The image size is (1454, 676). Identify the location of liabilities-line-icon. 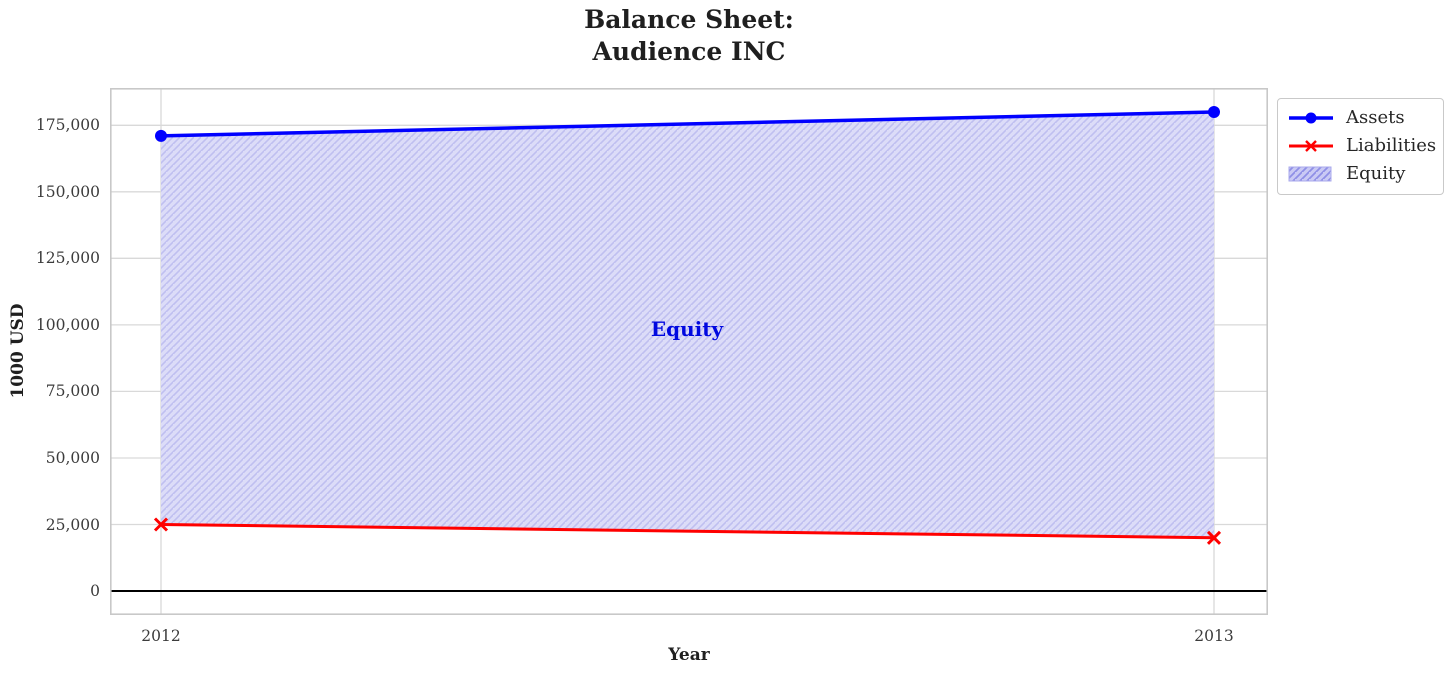
(1311, 146).